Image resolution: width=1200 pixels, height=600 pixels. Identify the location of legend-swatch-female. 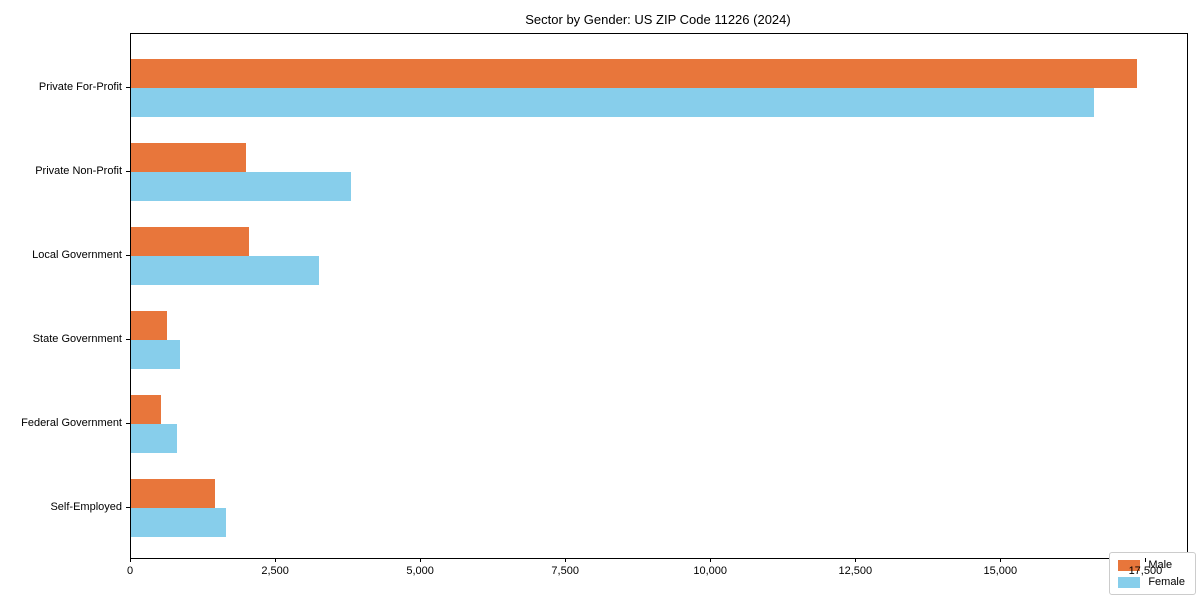
(1129, 582).